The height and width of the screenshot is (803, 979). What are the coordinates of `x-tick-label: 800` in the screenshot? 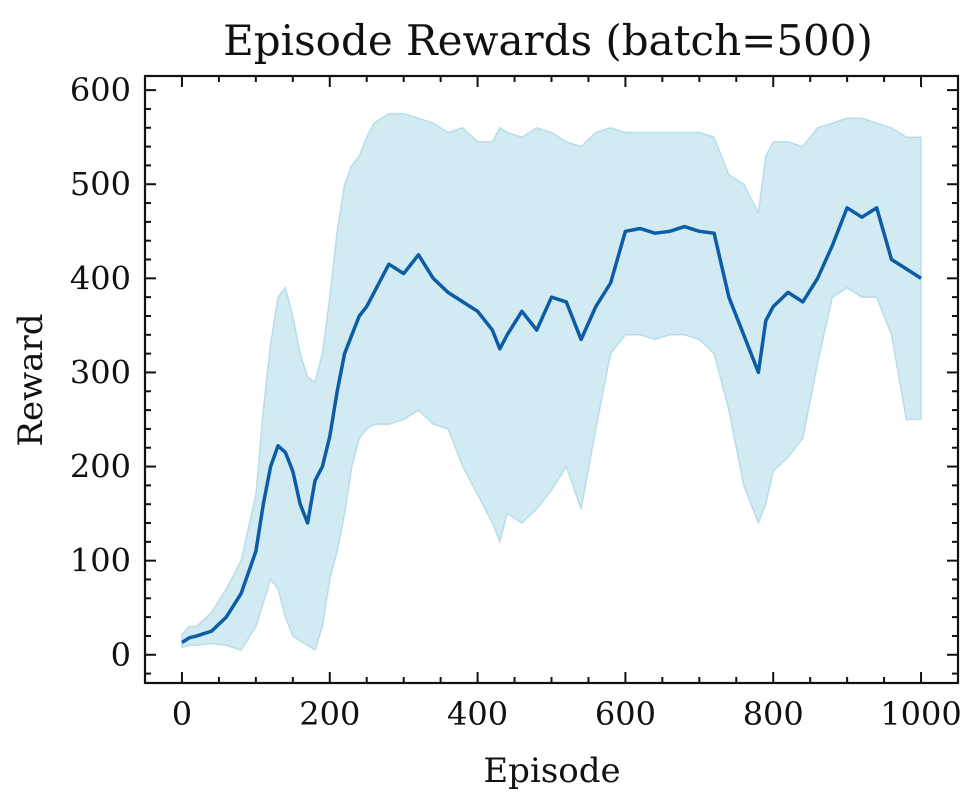 It's located at (773, 714).